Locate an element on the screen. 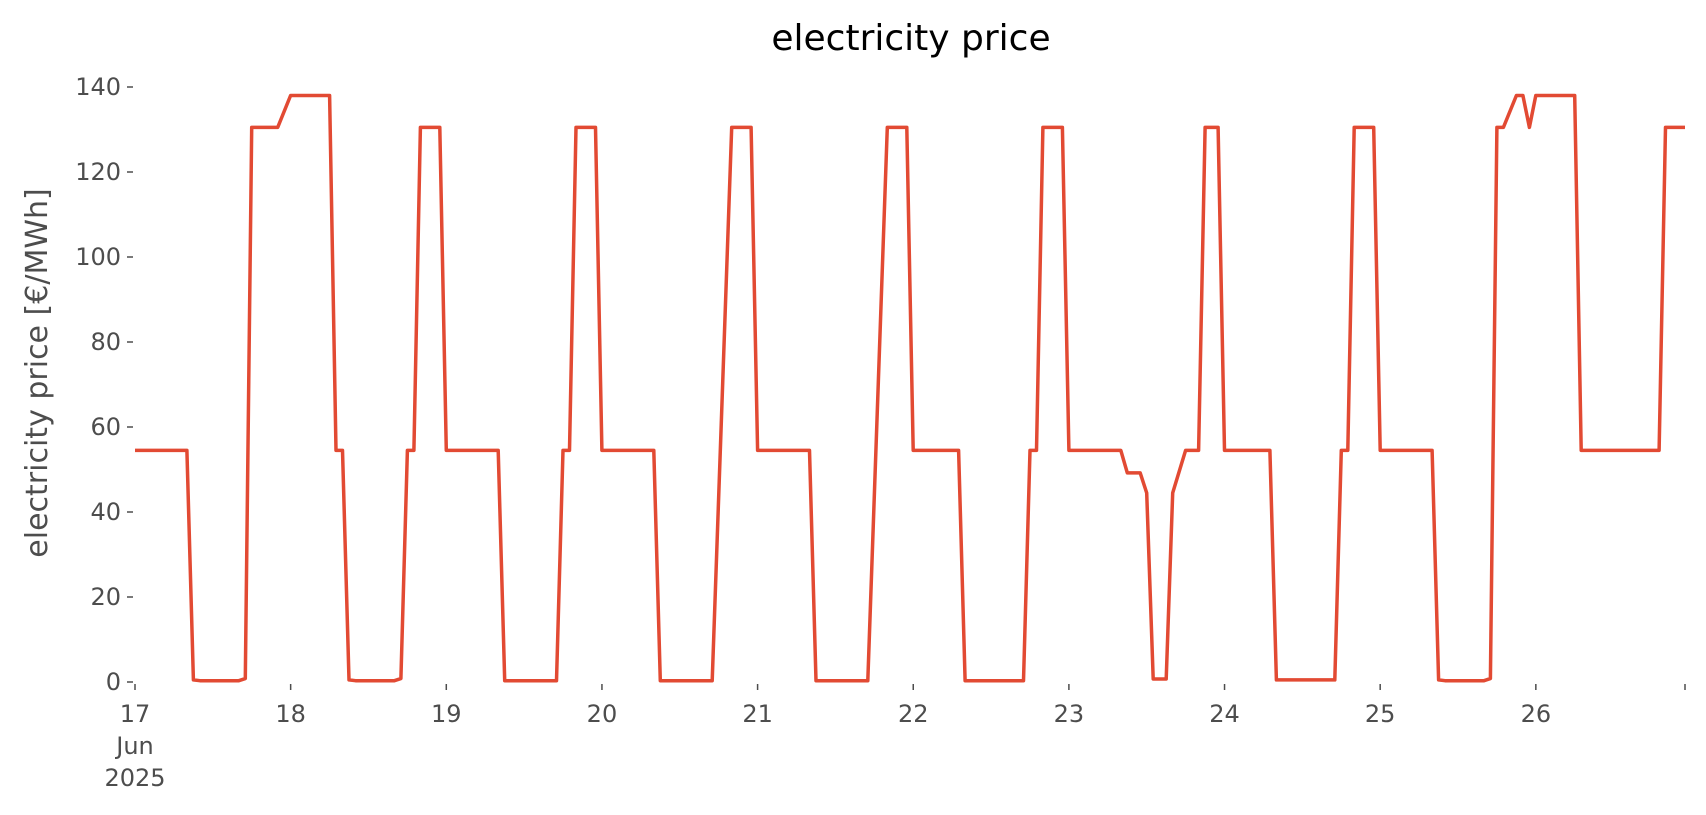 The image size is (1706, 815). y-axis: 0 20 40 60 80 100 120 140 is located at coordinates (104, 384).